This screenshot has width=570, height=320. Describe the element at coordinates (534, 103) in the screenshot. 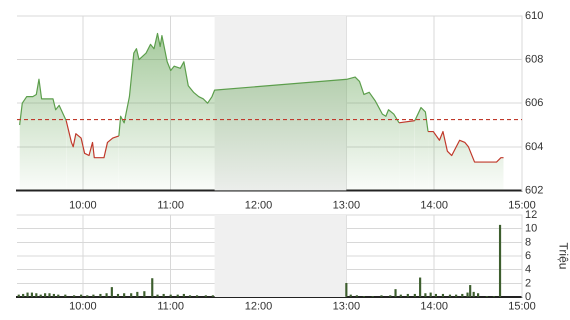

I see `y-tick-label: 606` at that location.